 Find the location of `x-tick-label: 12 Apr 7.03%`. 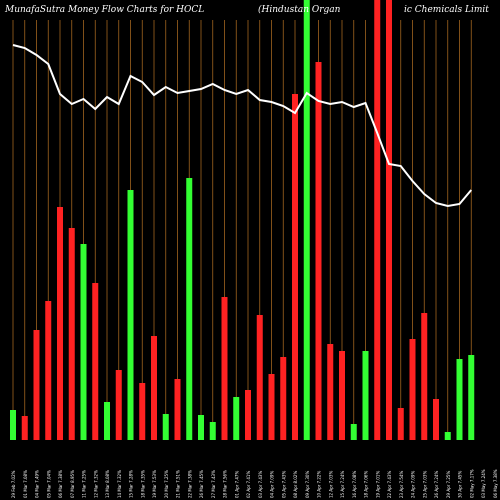

x-tick-label: 12 Apr 7.03% is located at coordinates (330, 484).